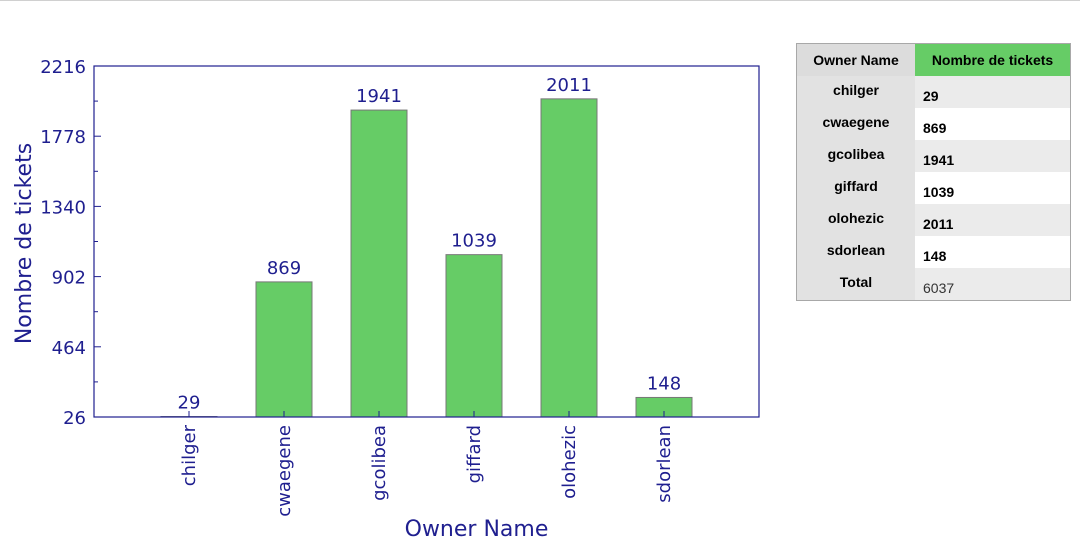 The image size is (1080, 553). I want to click on table-header-row: Owner Name Nombre de tickets, so click(933, 59).